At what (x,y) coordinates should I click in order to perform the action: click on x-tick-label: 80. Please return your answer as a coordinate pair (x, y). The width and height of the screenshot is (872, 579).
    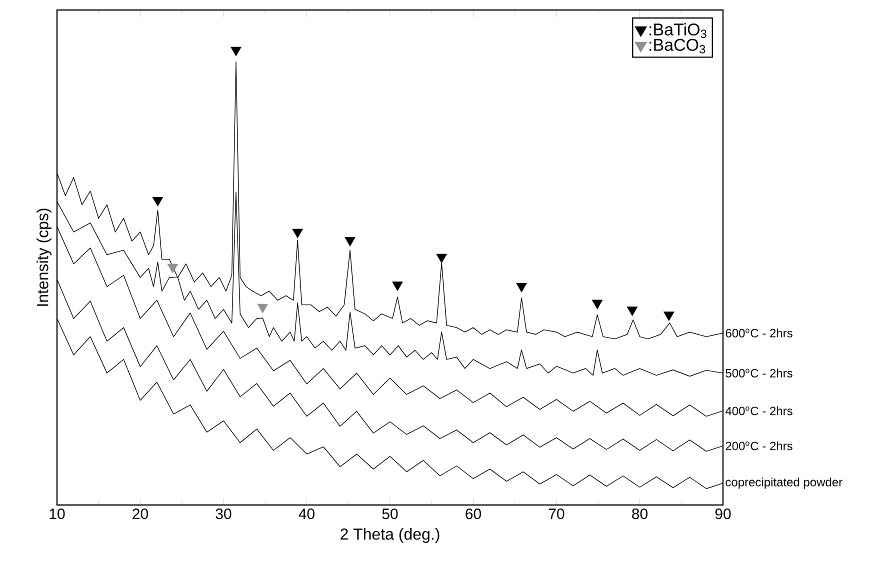
    Looking at the image, I should click on (640, 514).